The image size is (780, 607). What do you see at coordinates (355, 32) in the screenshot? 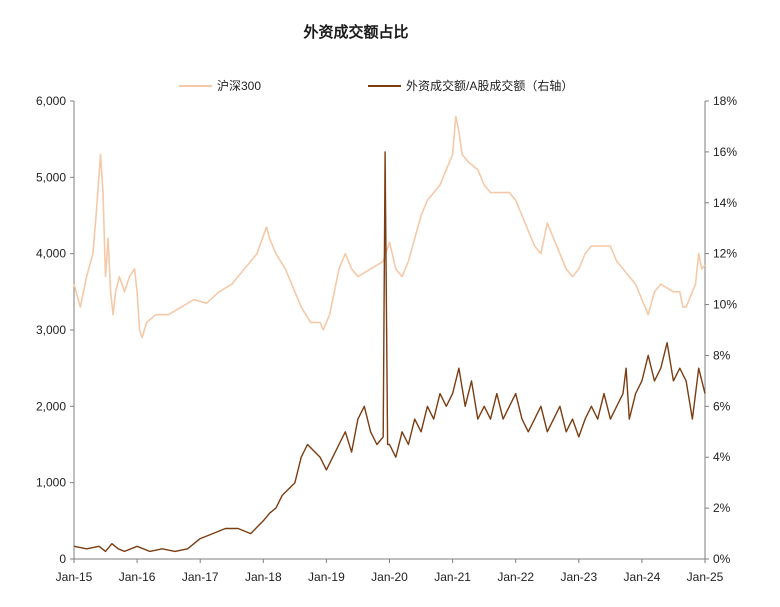
I see `chart-title: 外资成交额占比` at bounding box center [355, 32].